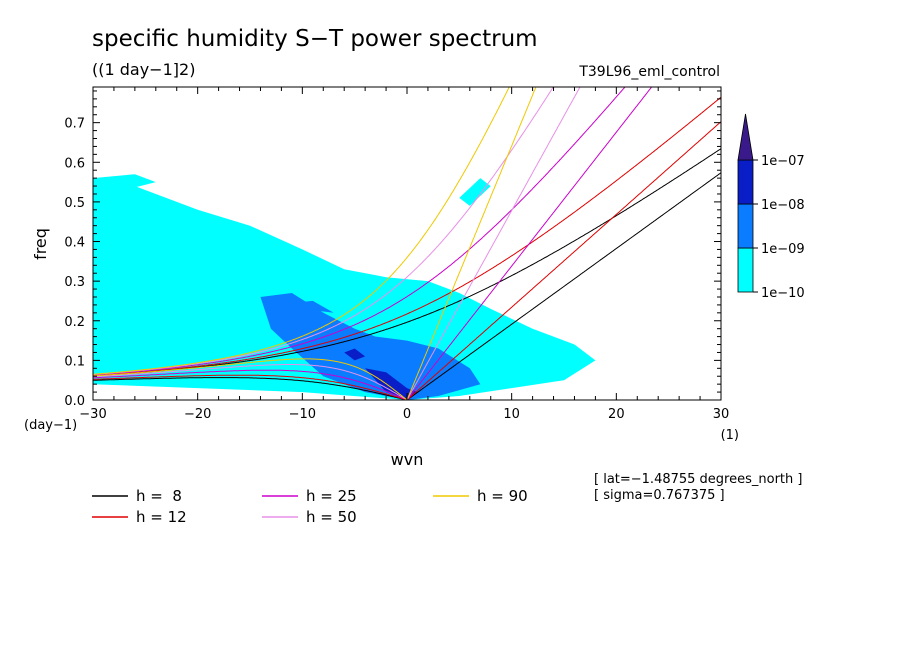 The height and width of the screenshot is (654, 904). Describe the element at coordinates (407, 459) in the screenshot. I see `x-axis-label: wvn` at that location.